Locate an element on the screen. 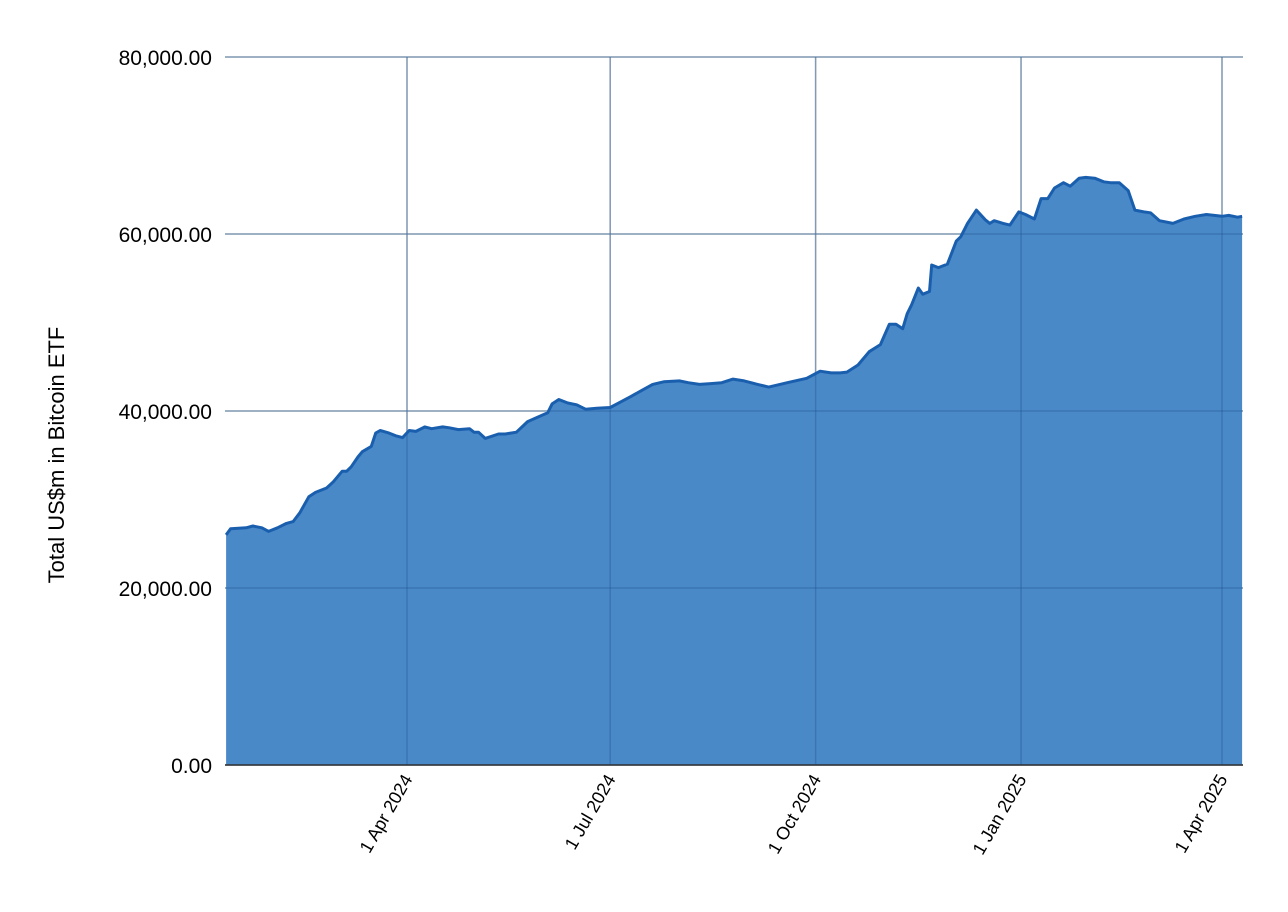 The height and width of the screenshot is (912, 1288). x-tick-label: 1 Apr 2024 is located at coordinates (386, 813).